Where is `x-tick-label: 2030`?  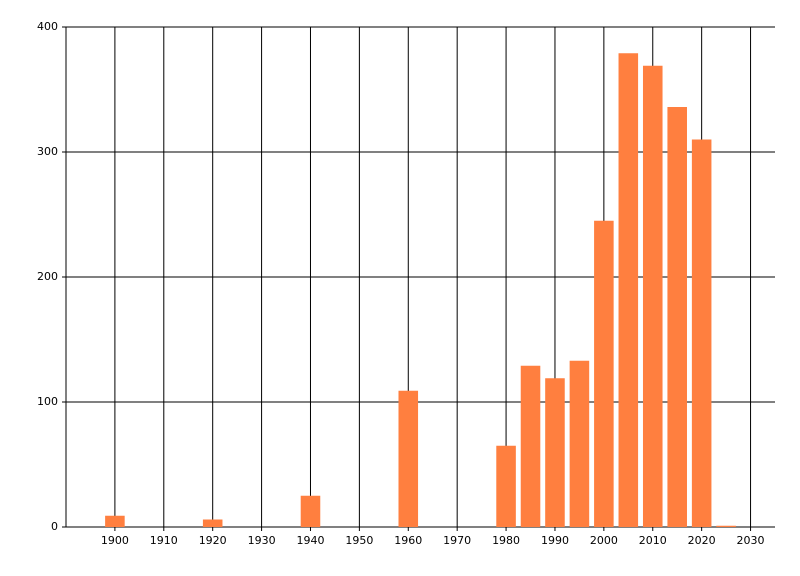 x-tick-label: 2030 is located at coordinates (751, 540).